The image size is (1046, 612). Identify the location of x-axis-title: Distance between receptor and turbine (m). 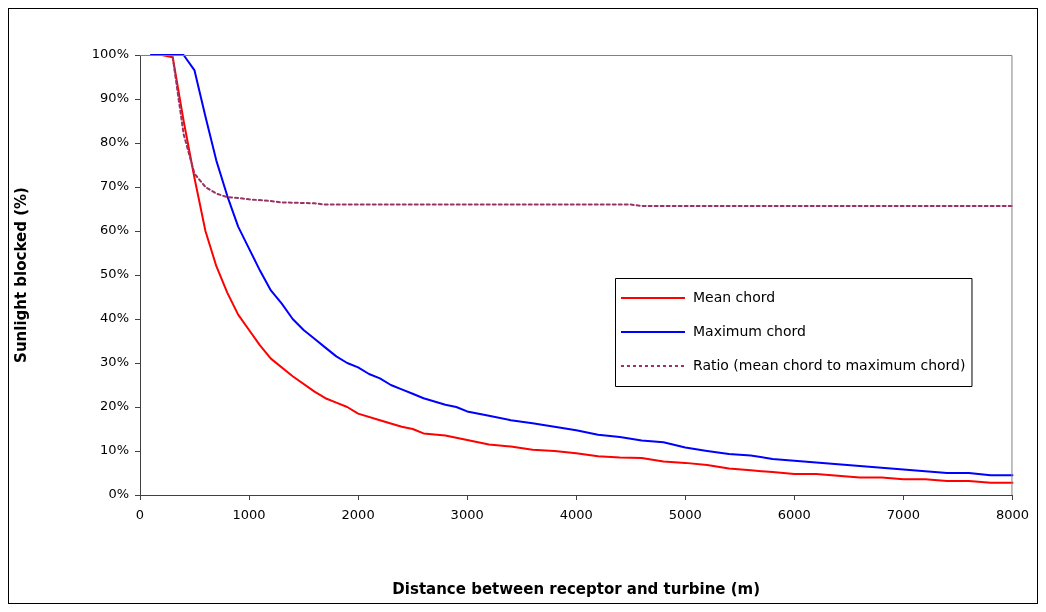
(576, 588).